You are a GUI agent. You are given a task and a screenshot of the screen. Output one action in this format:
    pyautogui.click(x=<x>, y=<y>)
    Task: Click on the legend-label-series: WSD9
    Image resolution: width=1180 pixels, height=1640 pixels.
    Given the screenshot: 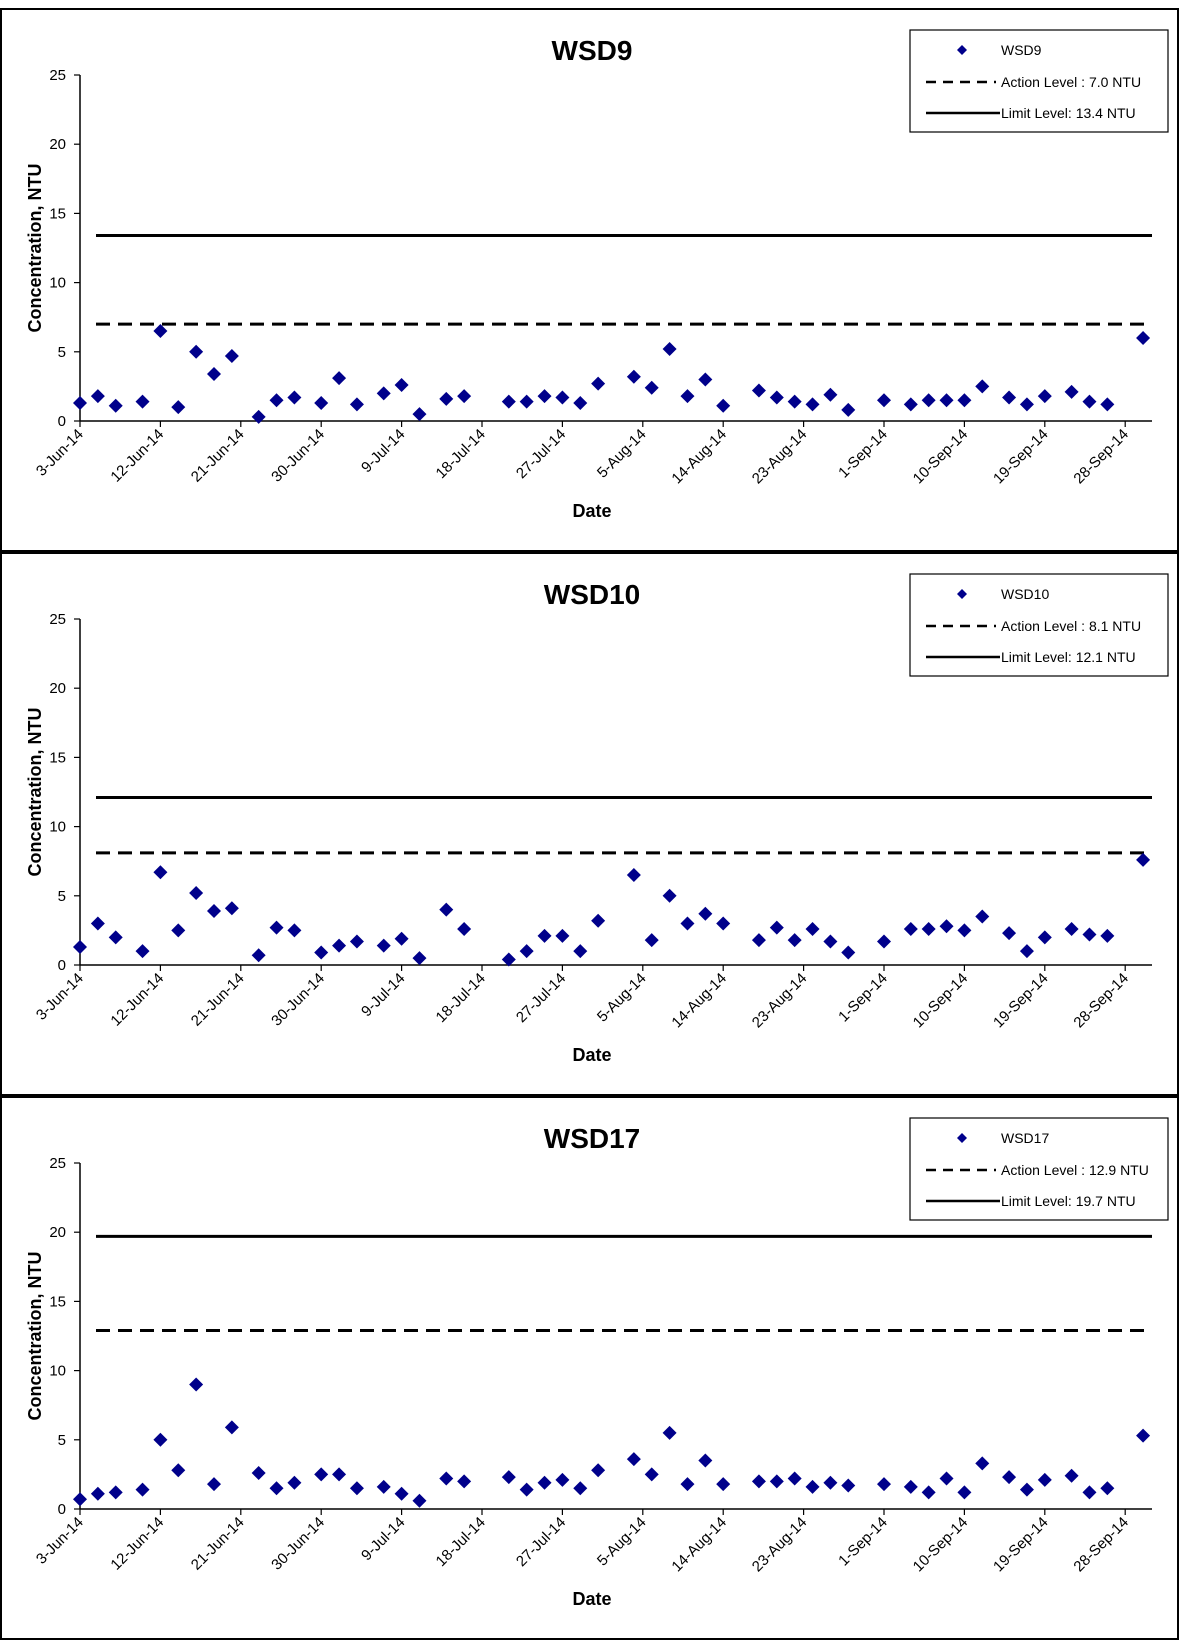 What is the action you would take?
    pyautogui.click(x=1021, y=50)
    